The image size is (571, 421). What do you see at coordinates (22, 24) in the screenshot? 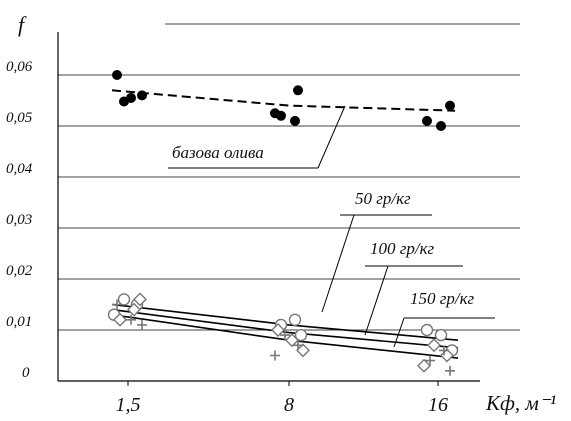
I see `y-axis-label: f` at bounding box center [22, 24].